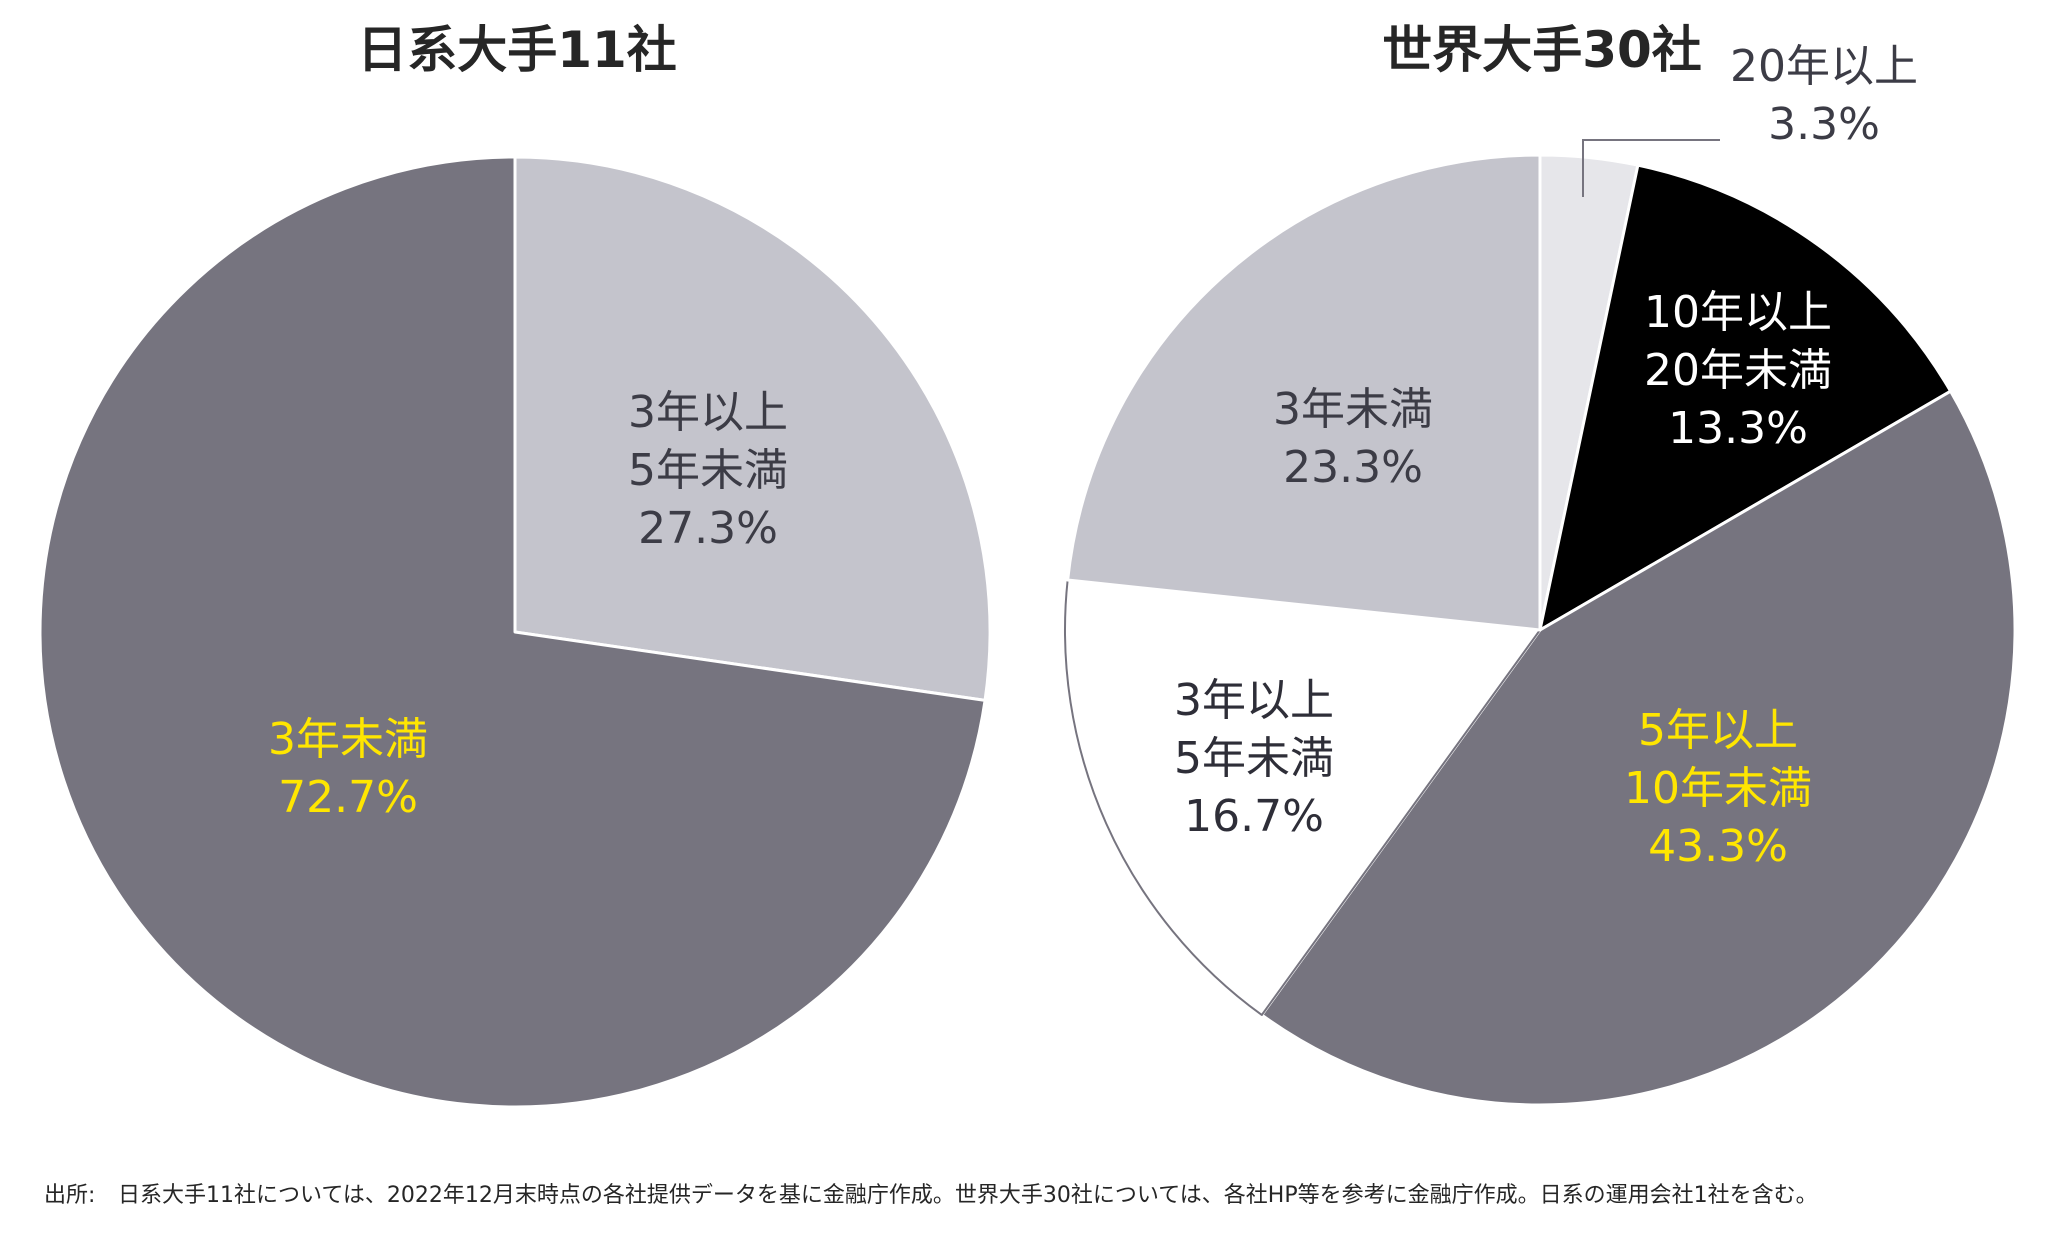  What do you see at coordinates (1824, 95) in the screenshot?
I see `pie-2-label-1: 20年以上 3.3%` at bounding box center [1824, 95].